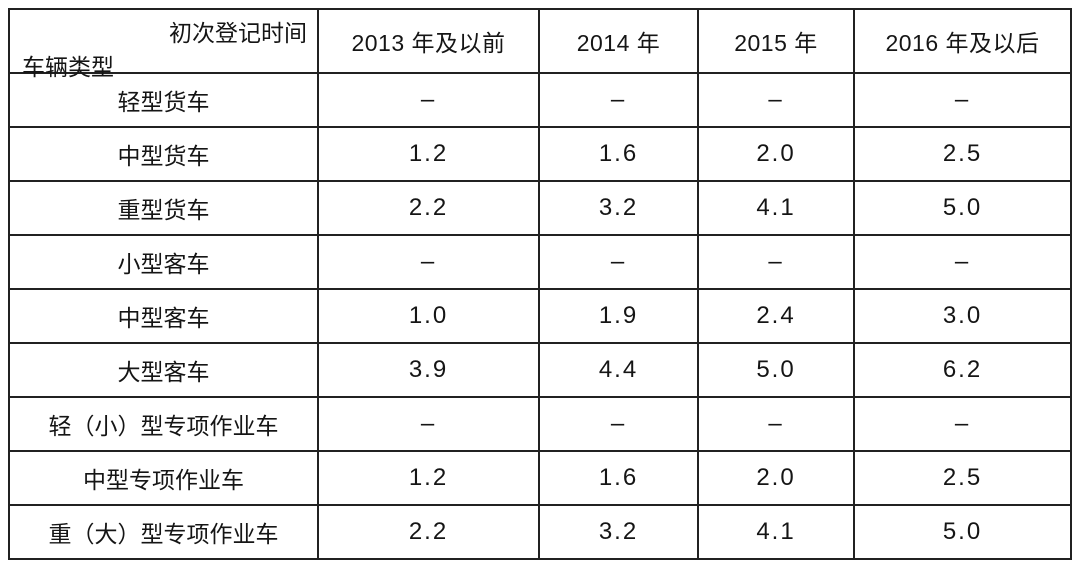 The width and height of the screenshot is (1080, 568). I want to click on table-row-medium-special-vehicle: 中型专项作业车 1.2 1.6 2.0 2.5, so click(540, 478).